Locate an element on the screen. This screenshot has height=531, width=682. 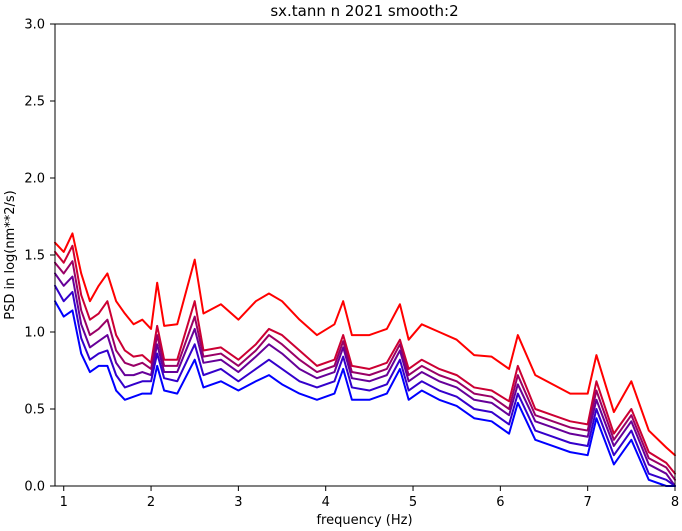
y-tick-label: 1.0 is located at coordinates (34, 333).